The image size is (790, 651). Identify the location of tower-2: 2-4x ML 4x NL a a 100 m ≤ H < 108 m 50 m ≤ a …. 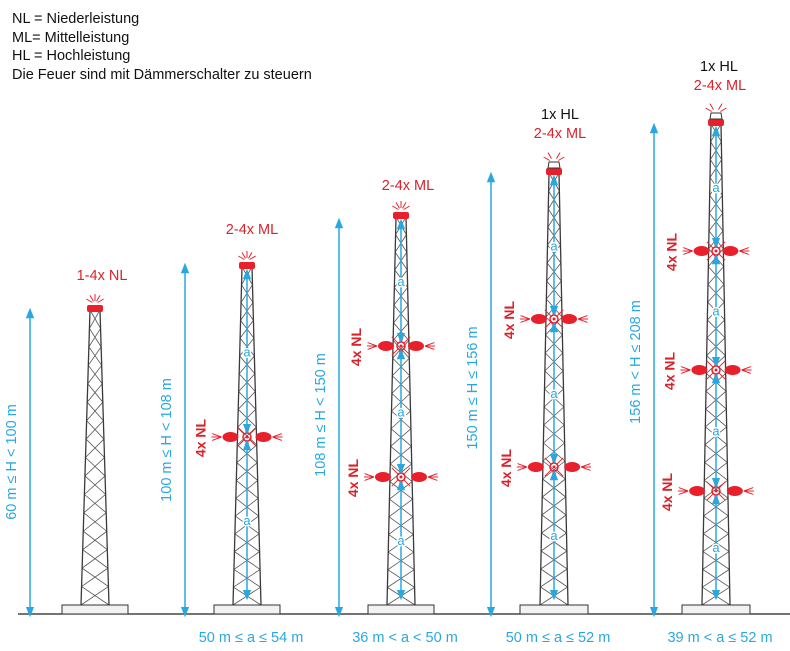
(231, 434).